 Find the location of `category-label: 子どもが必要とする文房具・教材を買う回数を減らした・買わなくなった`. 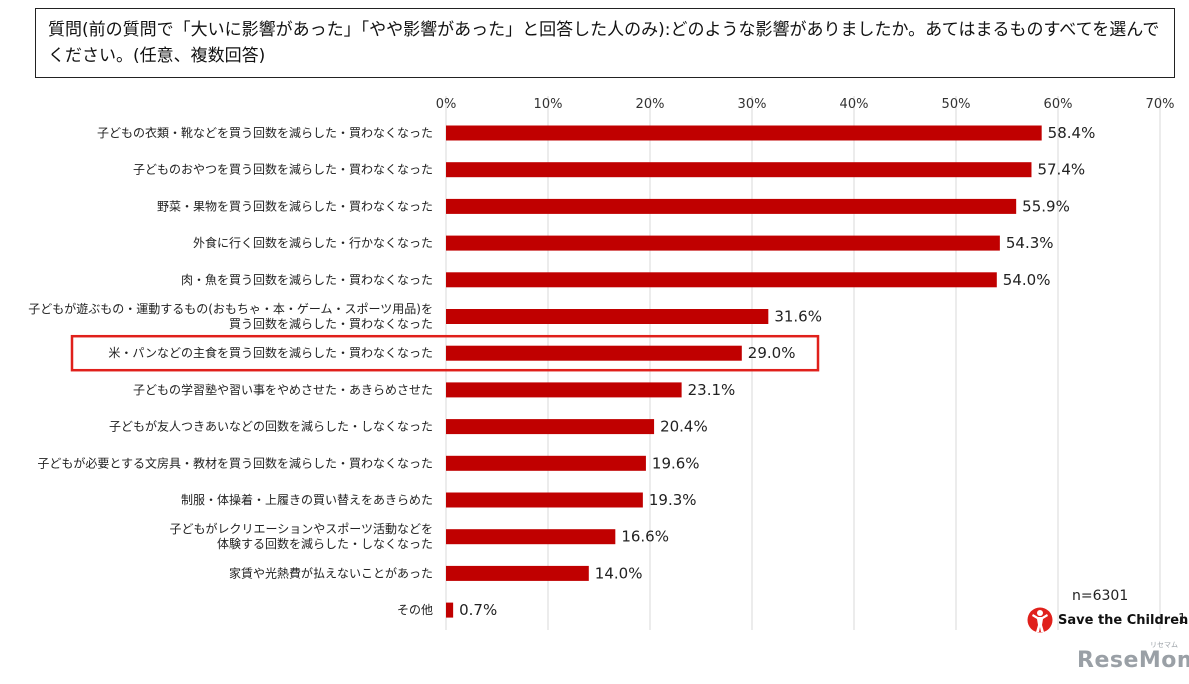

category-label: 子どもが必要とする文房具・教材を買う回数を減らした・買わなくなった is located at coordinates (235, 462).